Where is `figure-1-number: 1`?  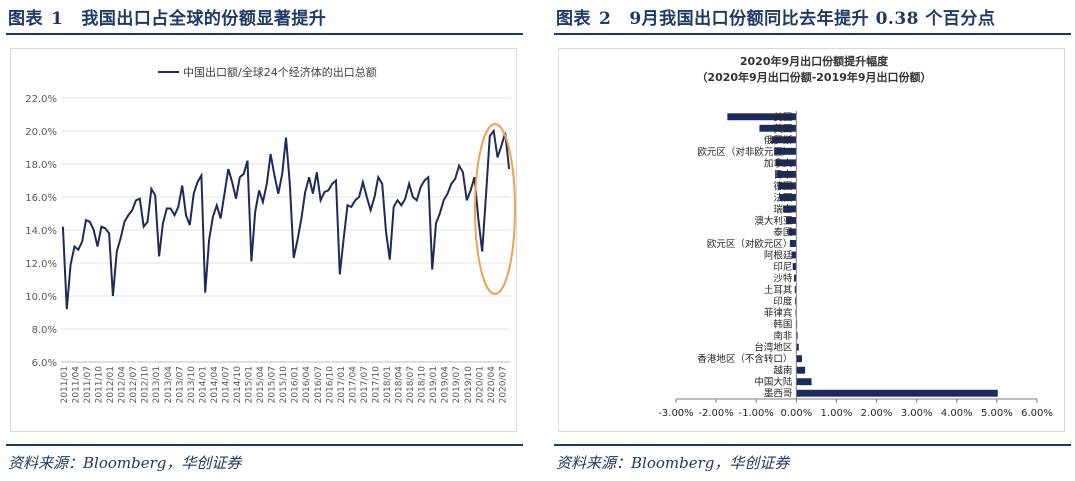 figure-1-number: 1 is located at coordinates (57, 19).